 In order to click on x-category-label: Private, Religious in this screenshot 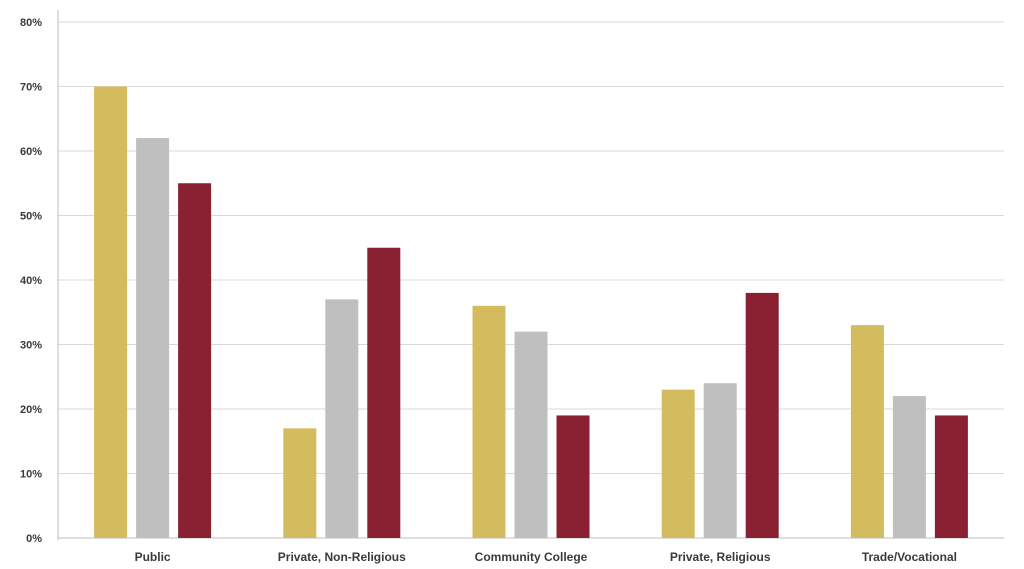, I will do `click(720, 557)`.